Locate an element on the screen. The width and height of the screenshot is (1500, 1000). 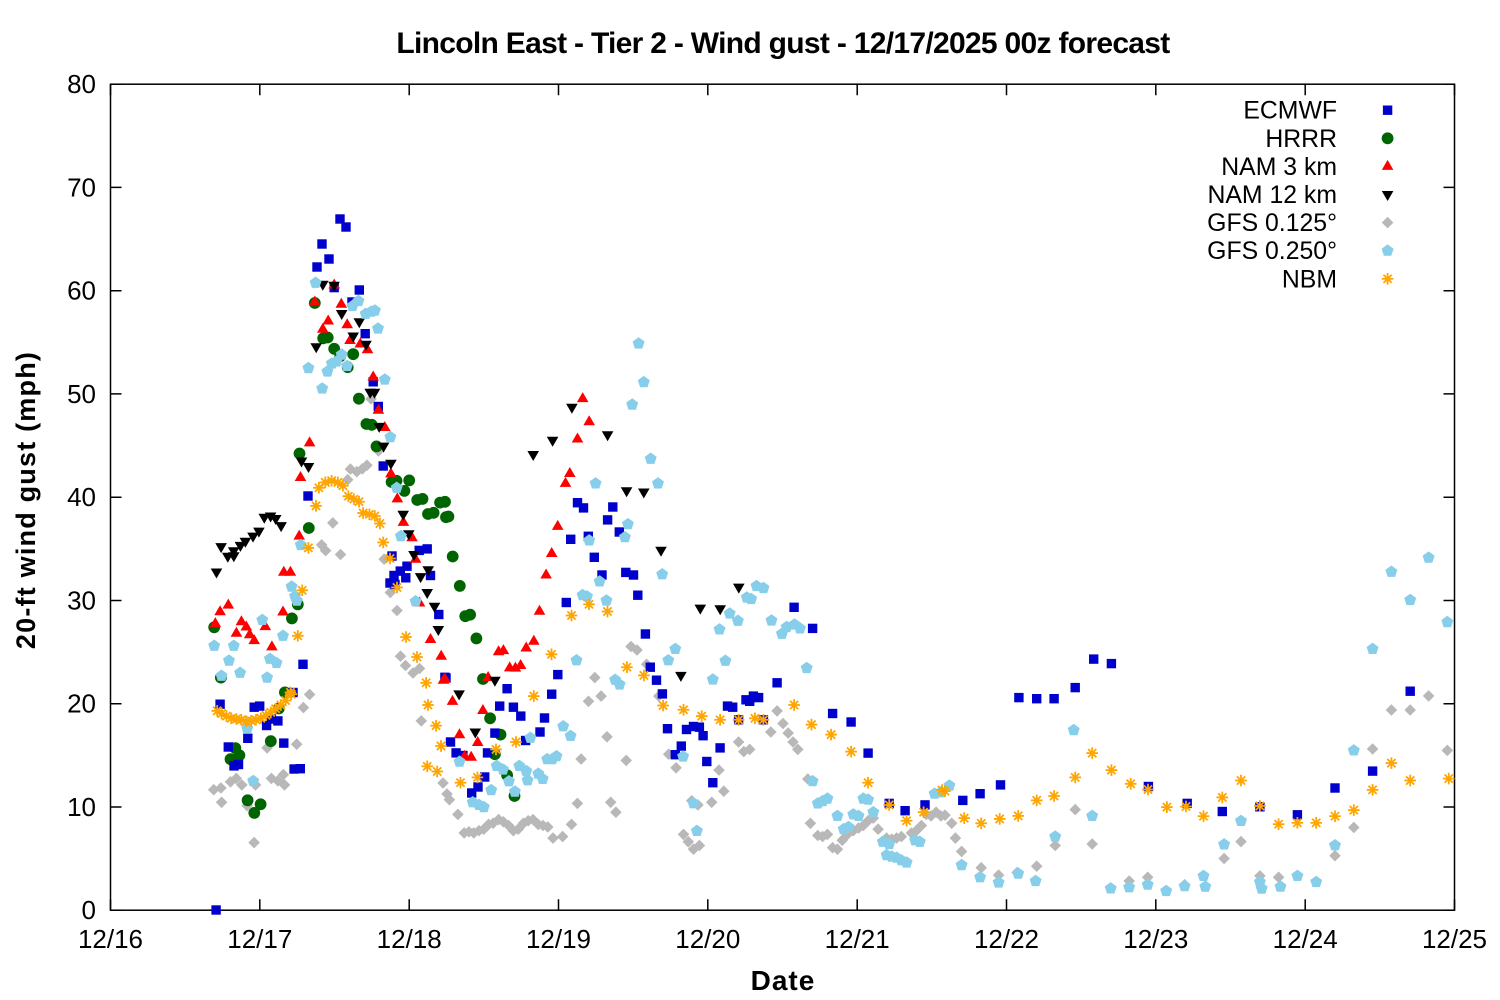
svg-text: NAM 12 km is located at coordinates (1272, 195).